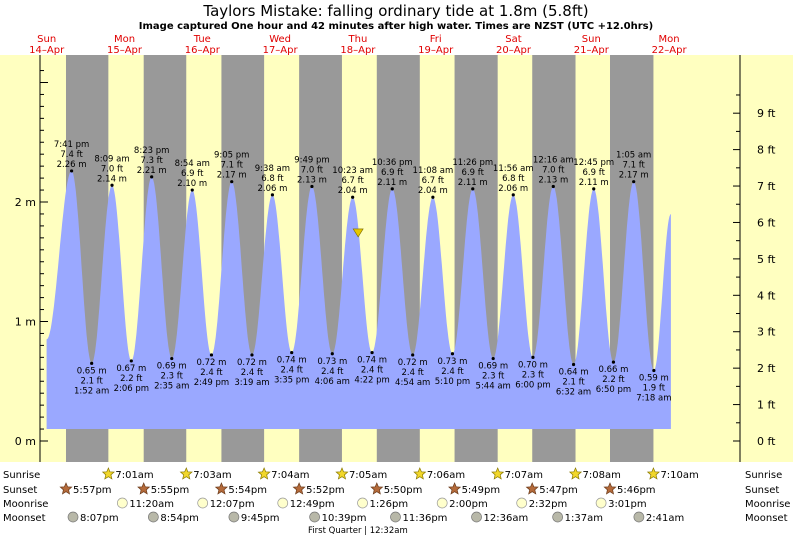 Image resolution: width=793 pixels, height=537 pixels. I want to click on moonrise-time: 12:49pm, so click(312, 504).